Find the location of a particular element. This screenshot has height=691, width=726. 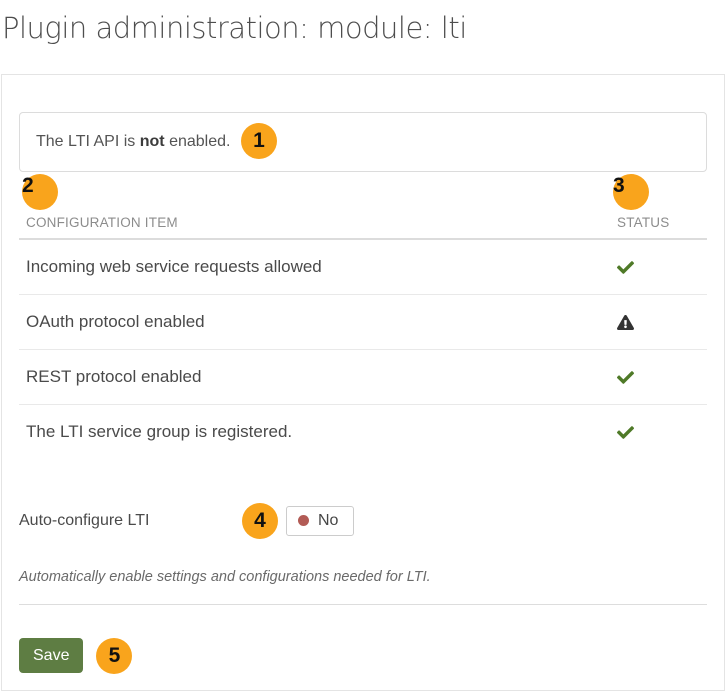

table-row: The LTI service group is registered. is located at coordinates (363, 431).